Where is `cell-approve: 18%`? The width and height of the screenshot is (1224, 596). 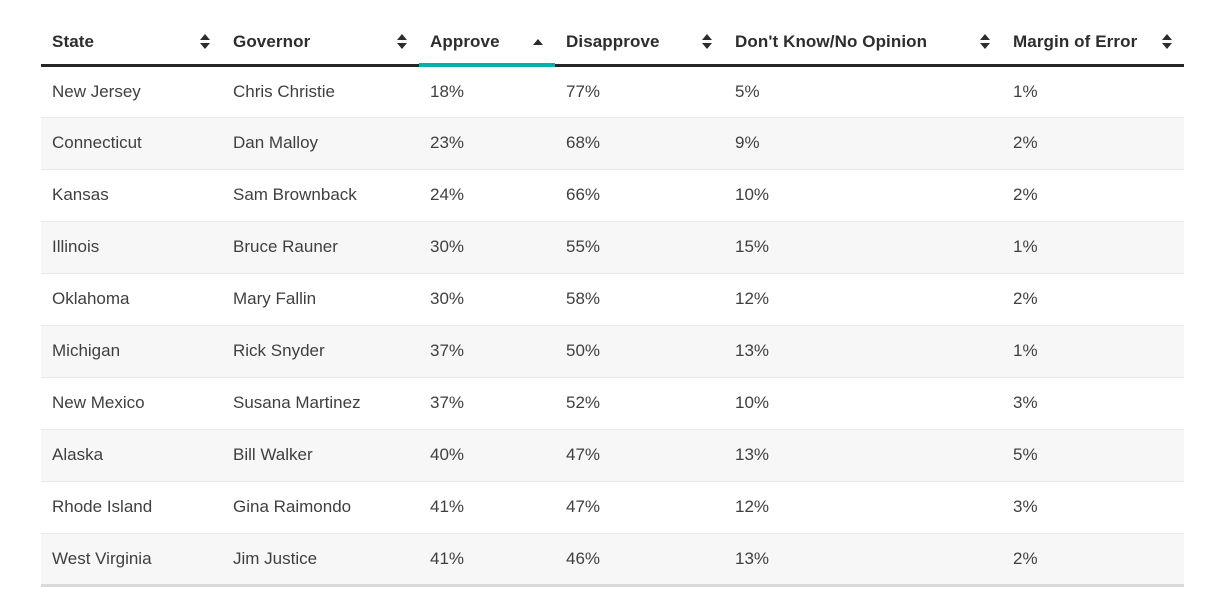 cell-approve: 18% is located at coordinates (487, 90).